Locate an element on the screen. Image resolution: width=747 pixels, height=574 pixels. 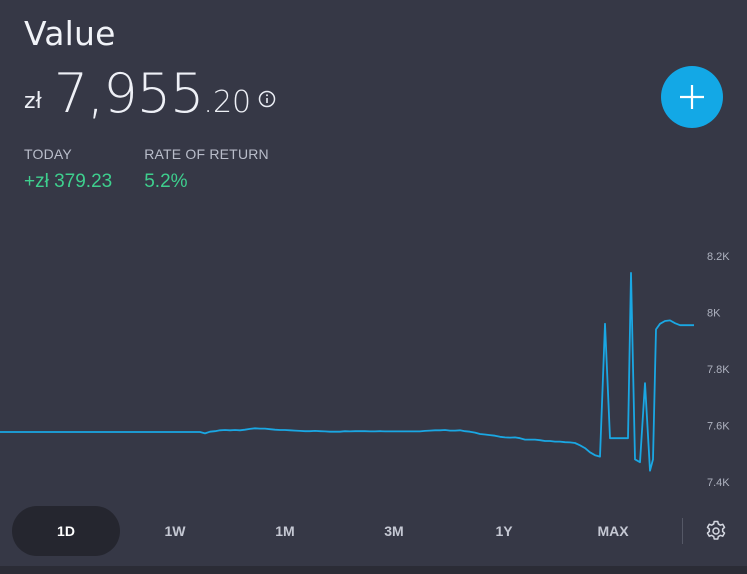
plus-icon is located at coordinates (692, 97).